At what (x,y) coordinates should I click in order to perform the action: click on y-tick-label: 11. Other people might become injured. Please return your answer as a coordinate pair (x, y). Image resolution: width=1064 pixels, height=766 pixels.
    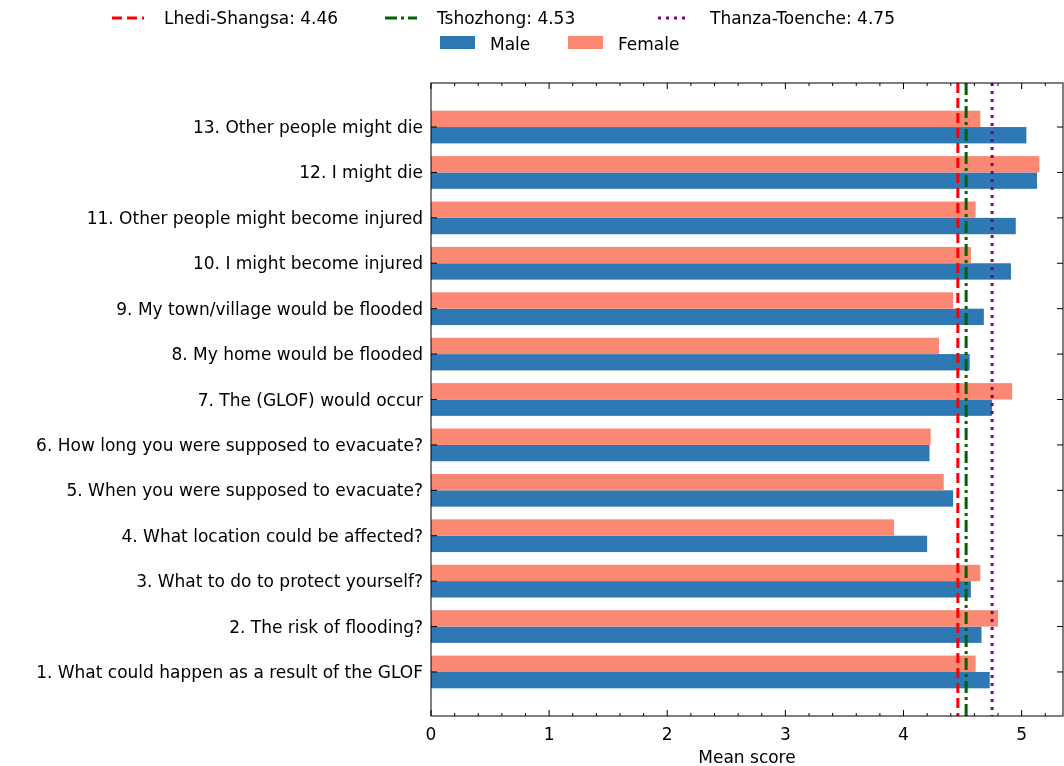
    Looking at the image, I should click on (254, 217).